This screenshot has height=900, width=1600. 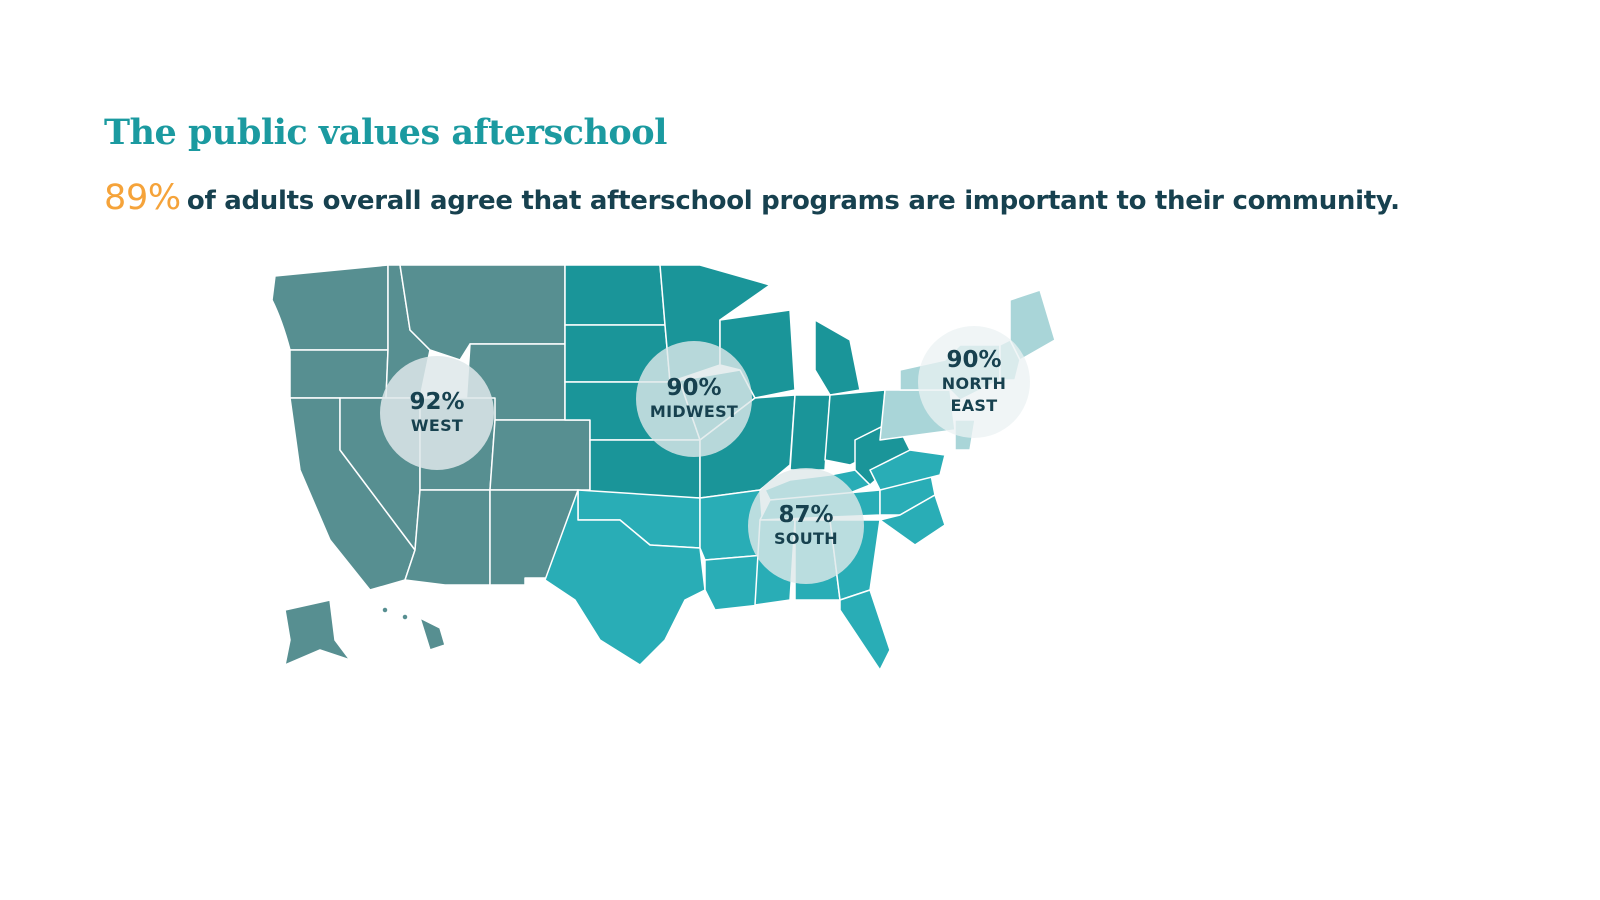 What do you see at coordinates (142, 198) in the screenshot?
I see `overall-percentage: 89%` at bounding box center [142, 198].